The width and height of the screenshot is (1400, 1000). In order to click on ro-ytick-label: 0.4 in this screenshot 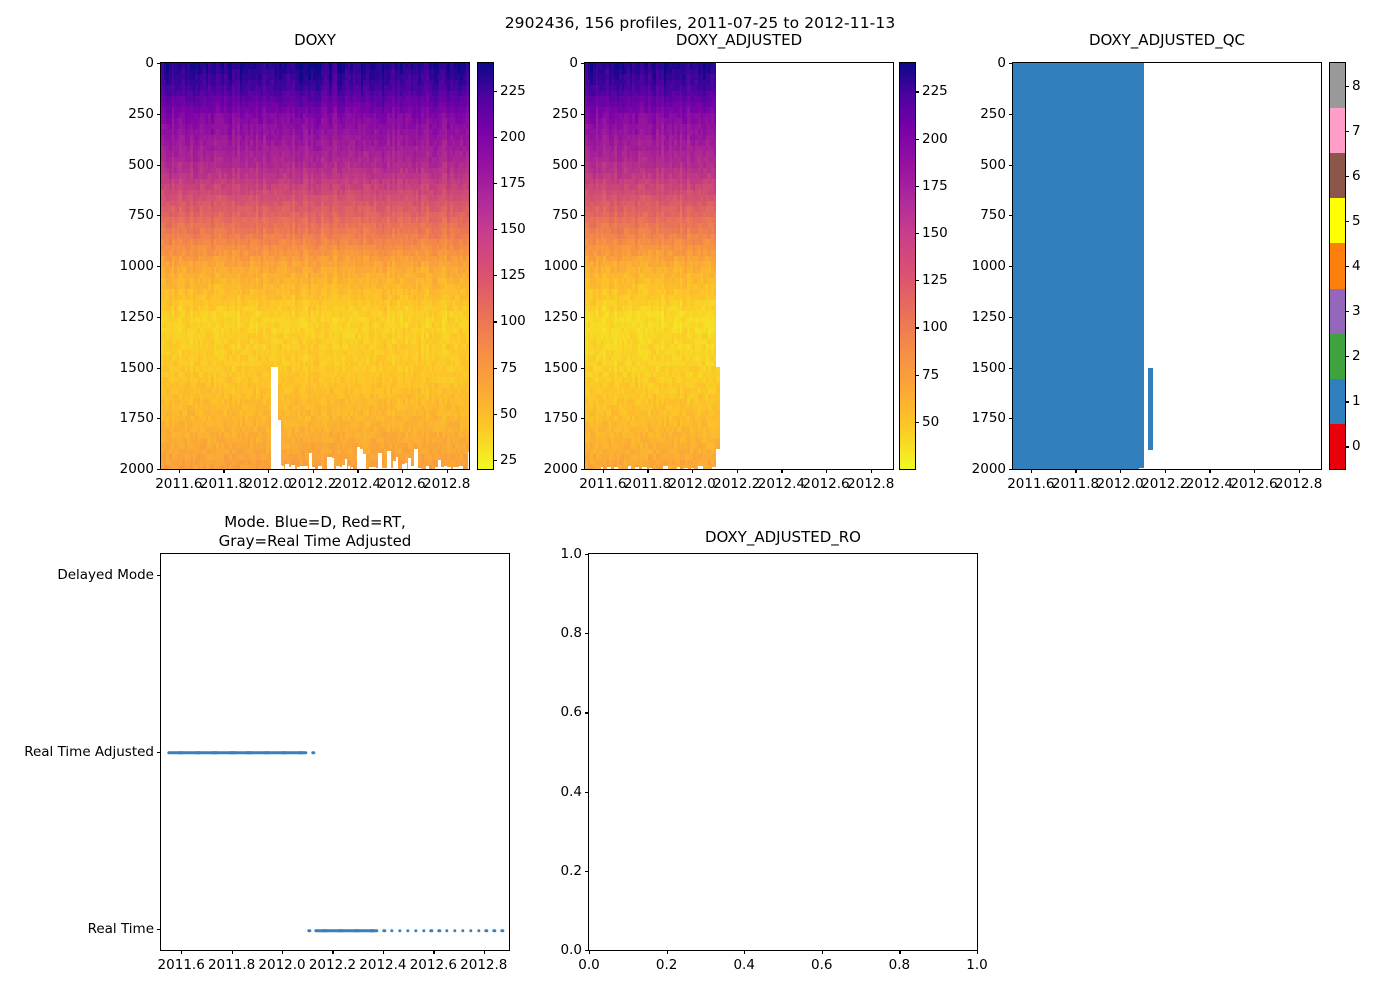, I will do `click(571, 792)`.